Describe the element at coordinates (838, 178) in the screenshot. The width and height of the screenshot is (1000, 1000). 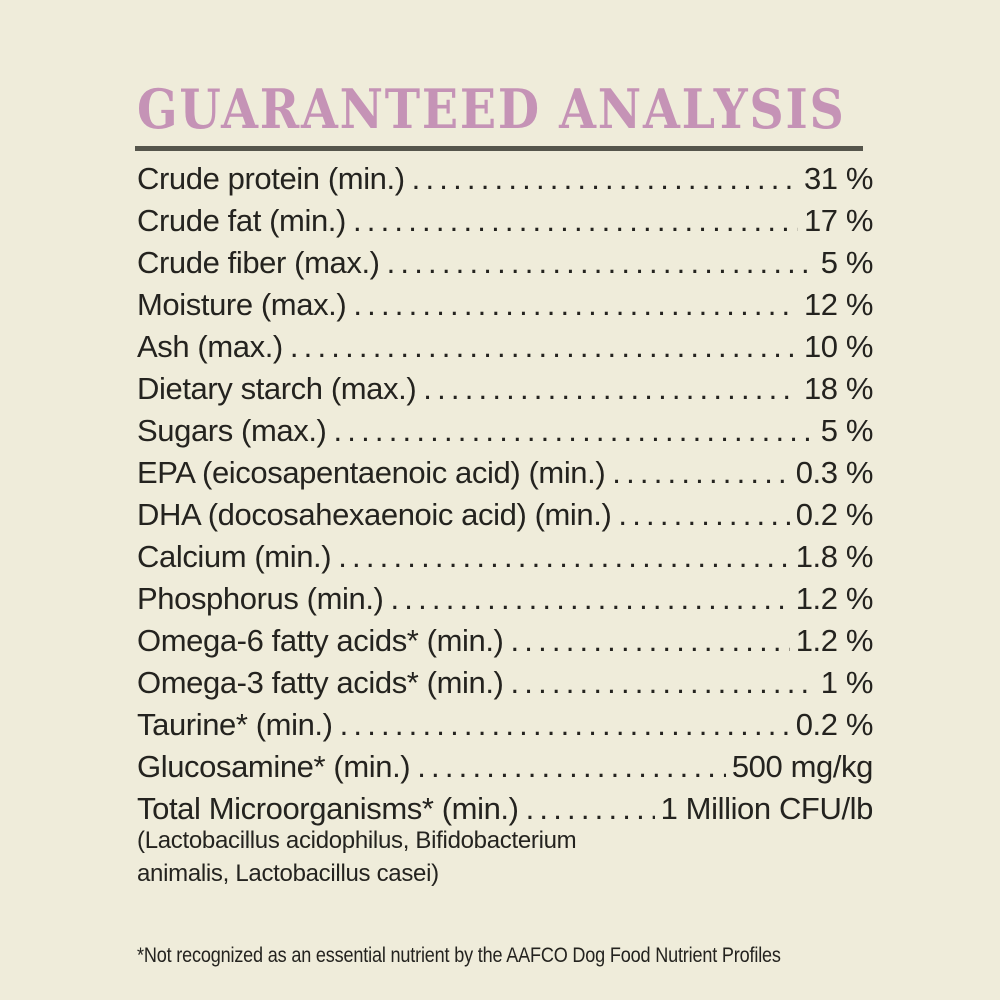
I see `nutrient-value: 31 %` at that location.